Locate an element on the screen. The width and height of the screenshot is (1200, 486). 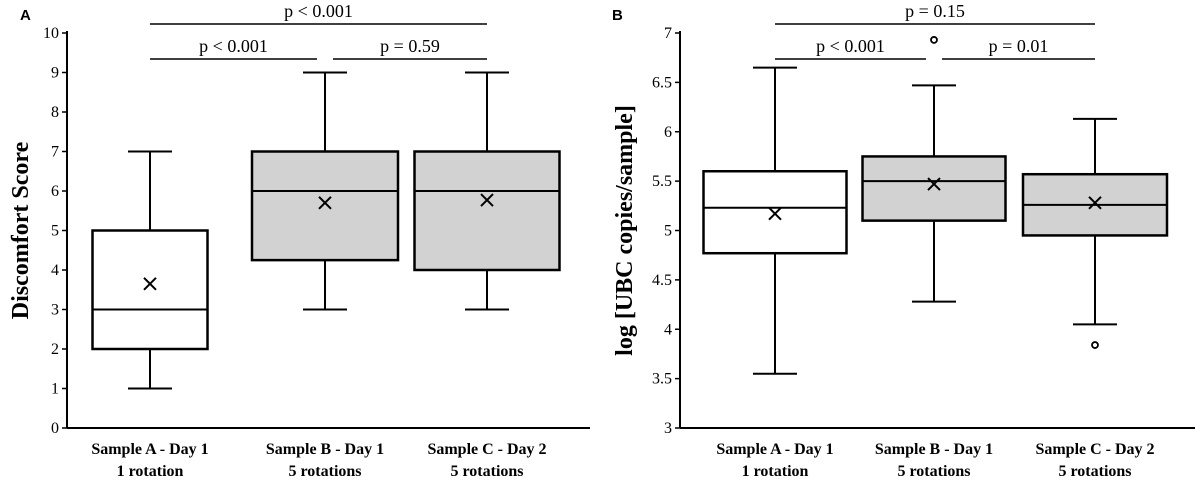
y-tick-label: 8 is located at coordinates (55, 112).